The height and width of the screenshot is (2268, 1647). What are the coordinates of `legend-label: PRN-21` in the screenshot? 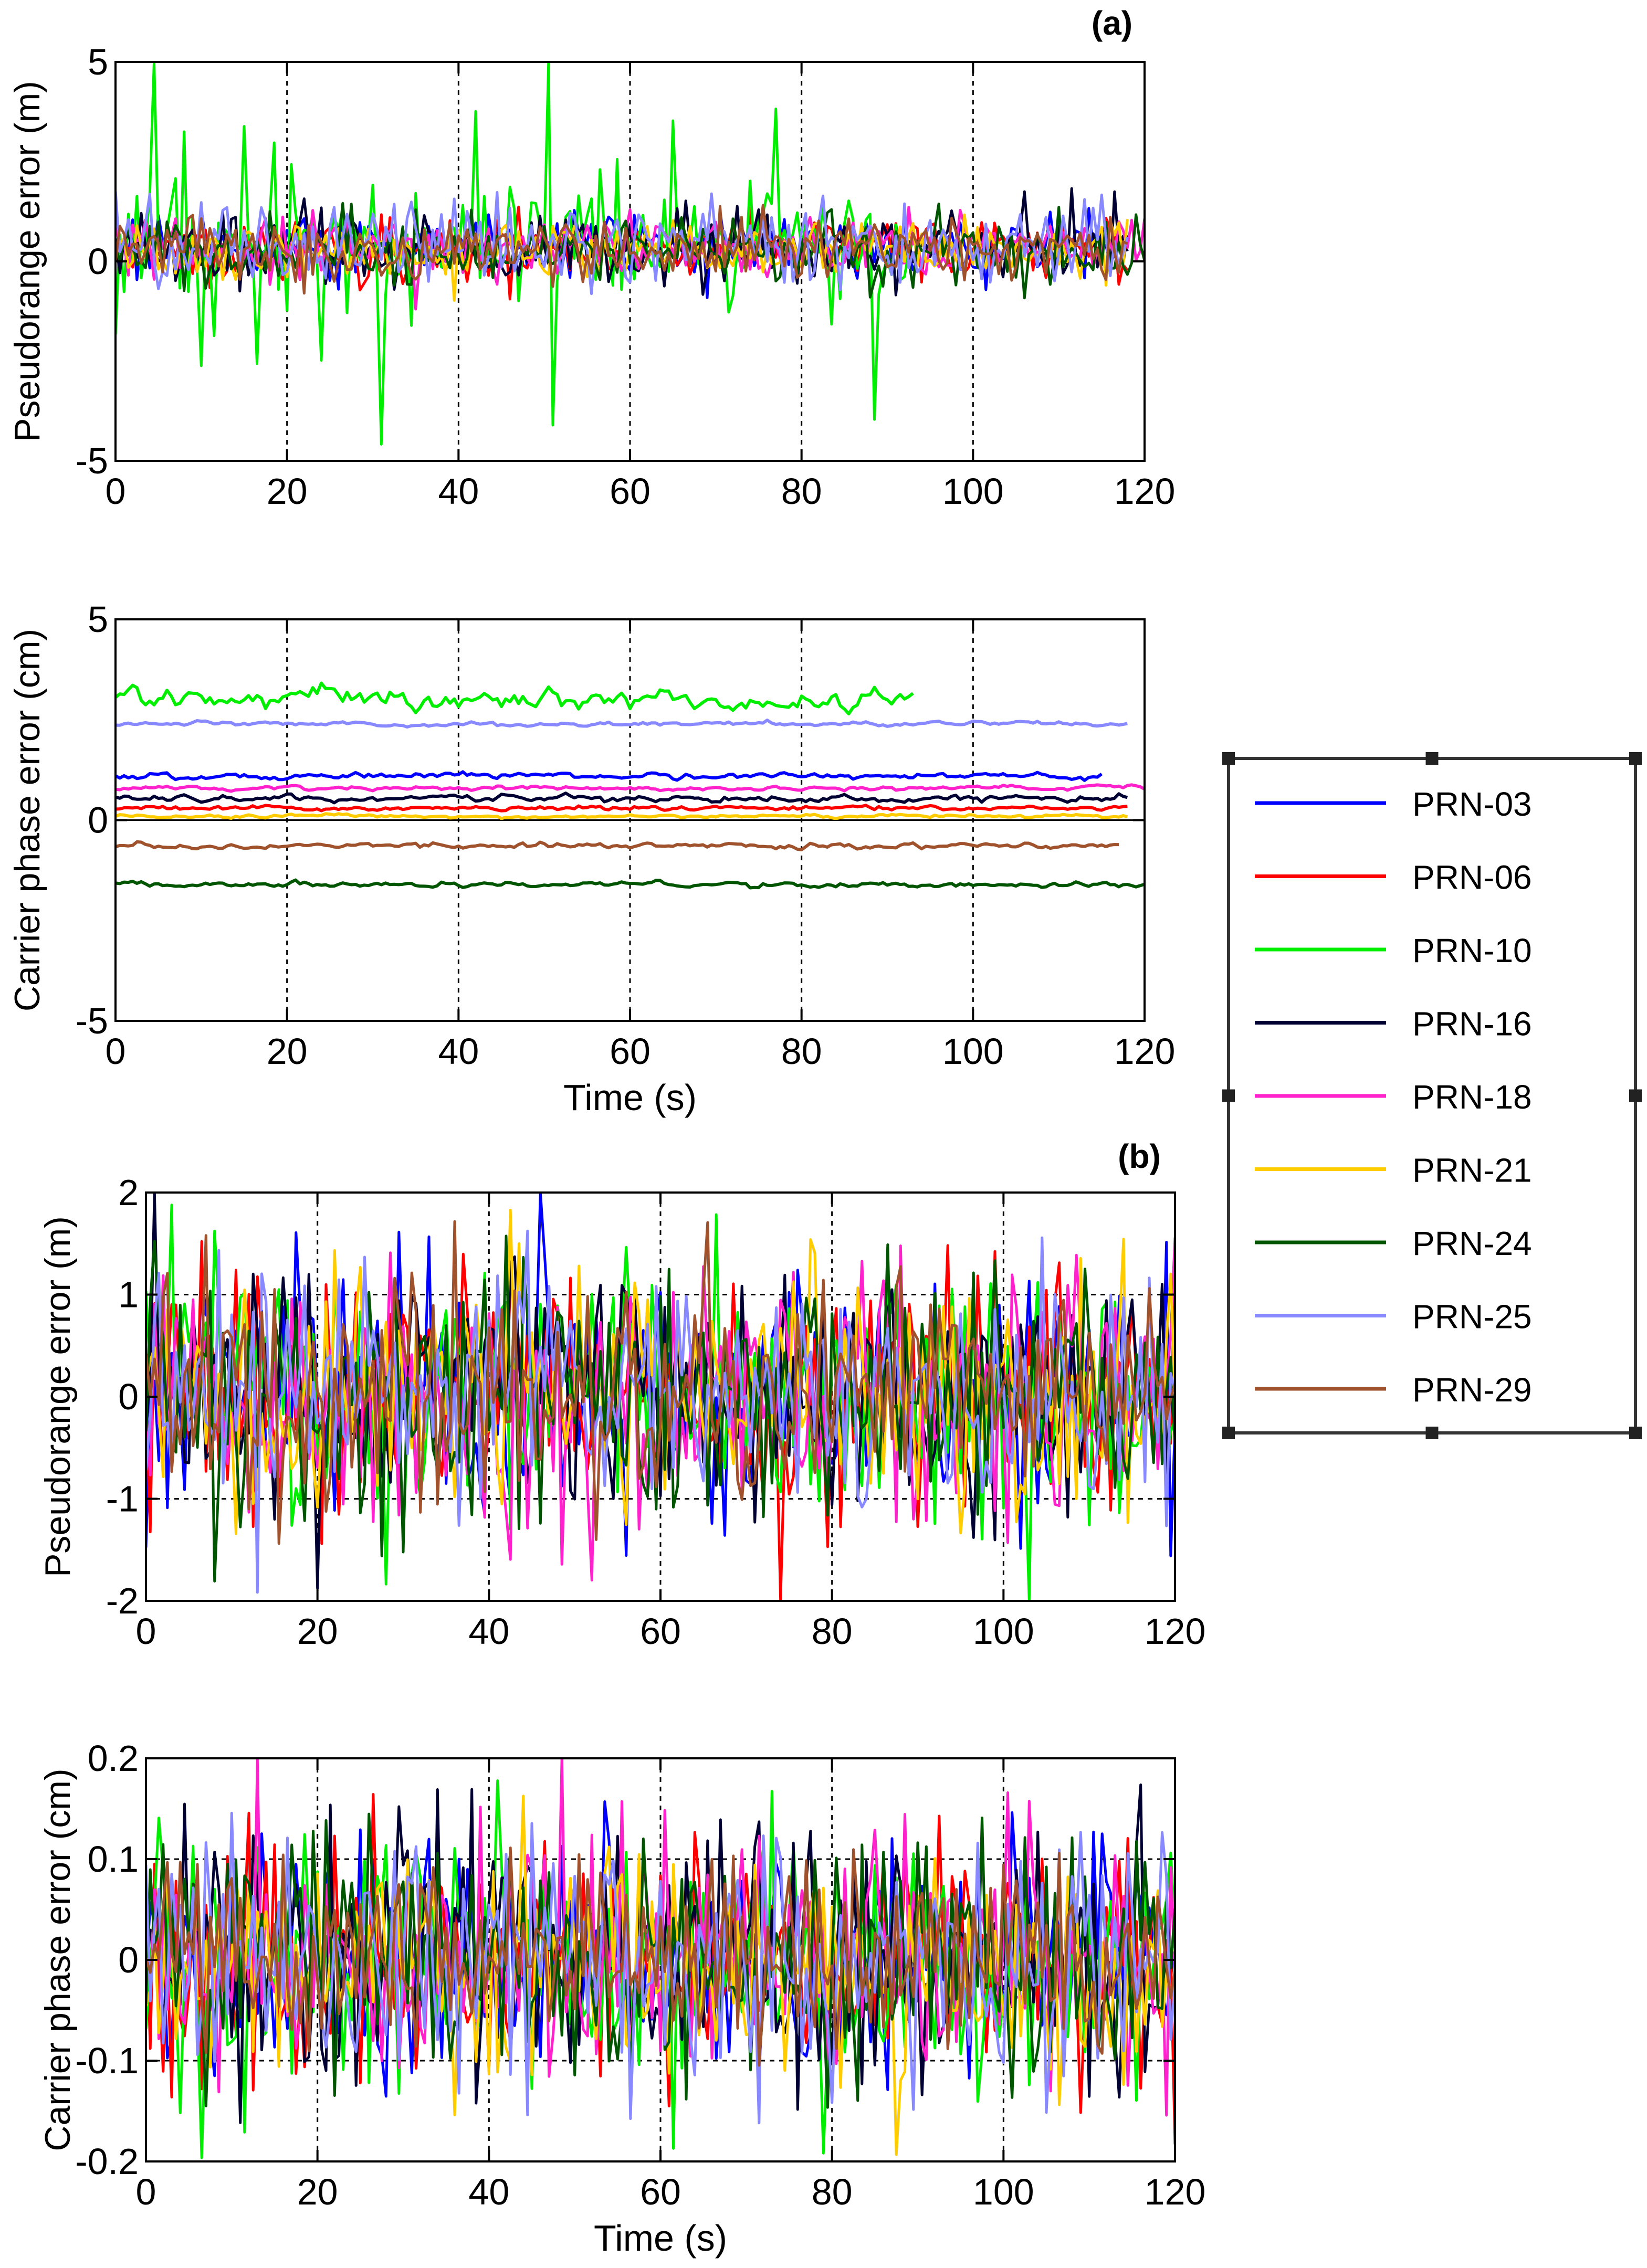 It's located at (1472, 1170).